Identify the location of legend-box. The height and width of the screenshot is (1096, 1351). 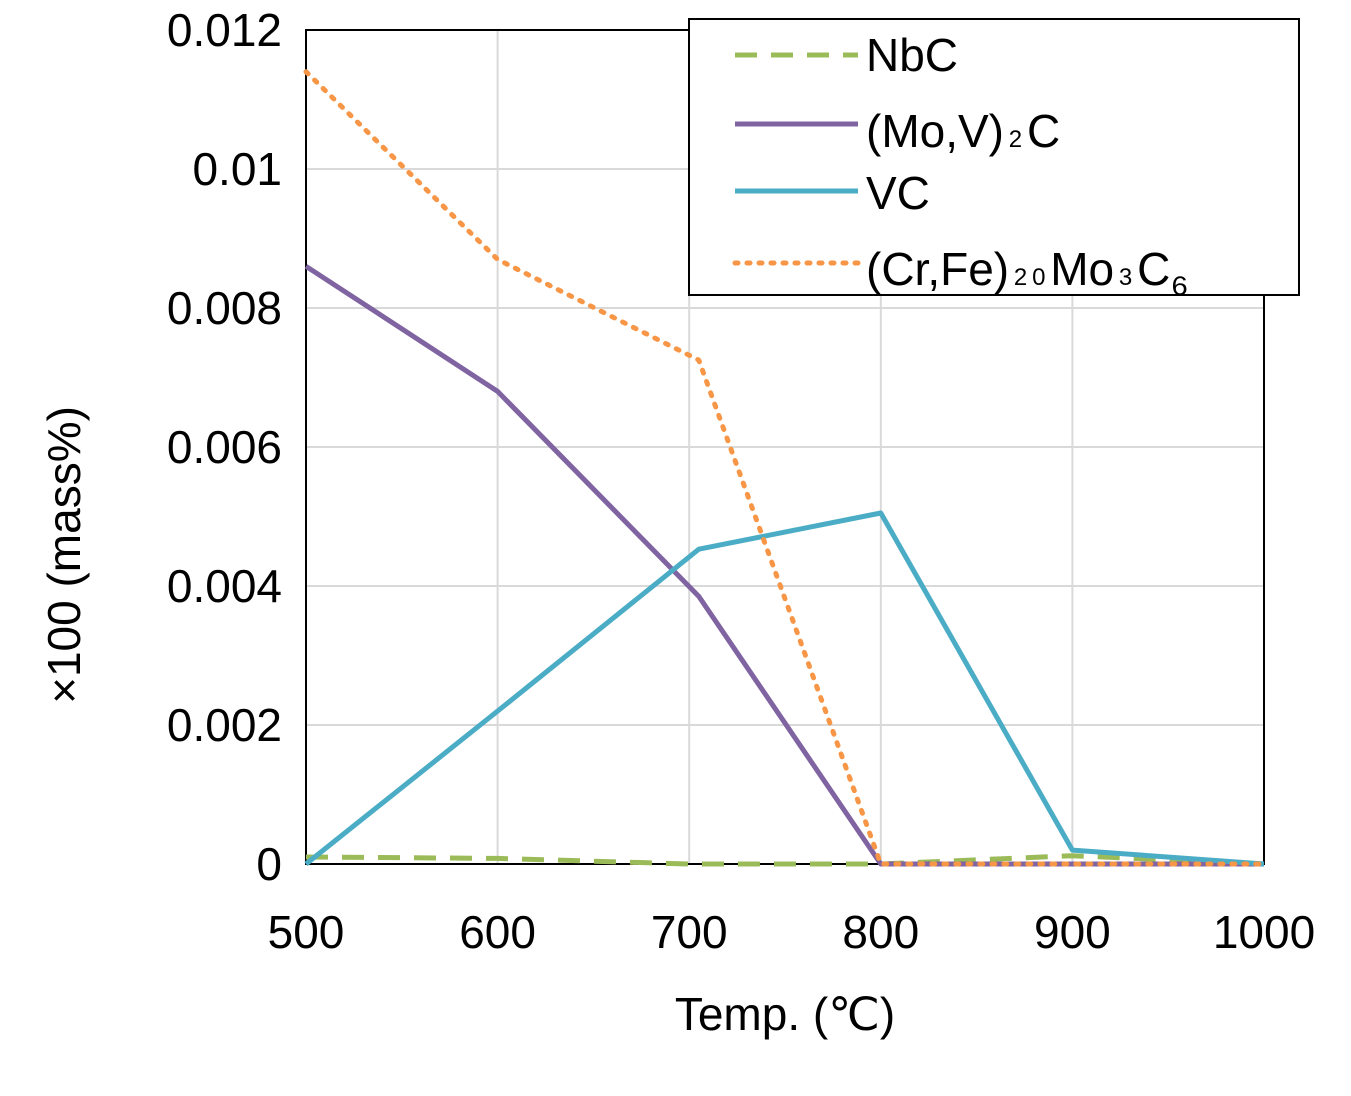
(994, 157).